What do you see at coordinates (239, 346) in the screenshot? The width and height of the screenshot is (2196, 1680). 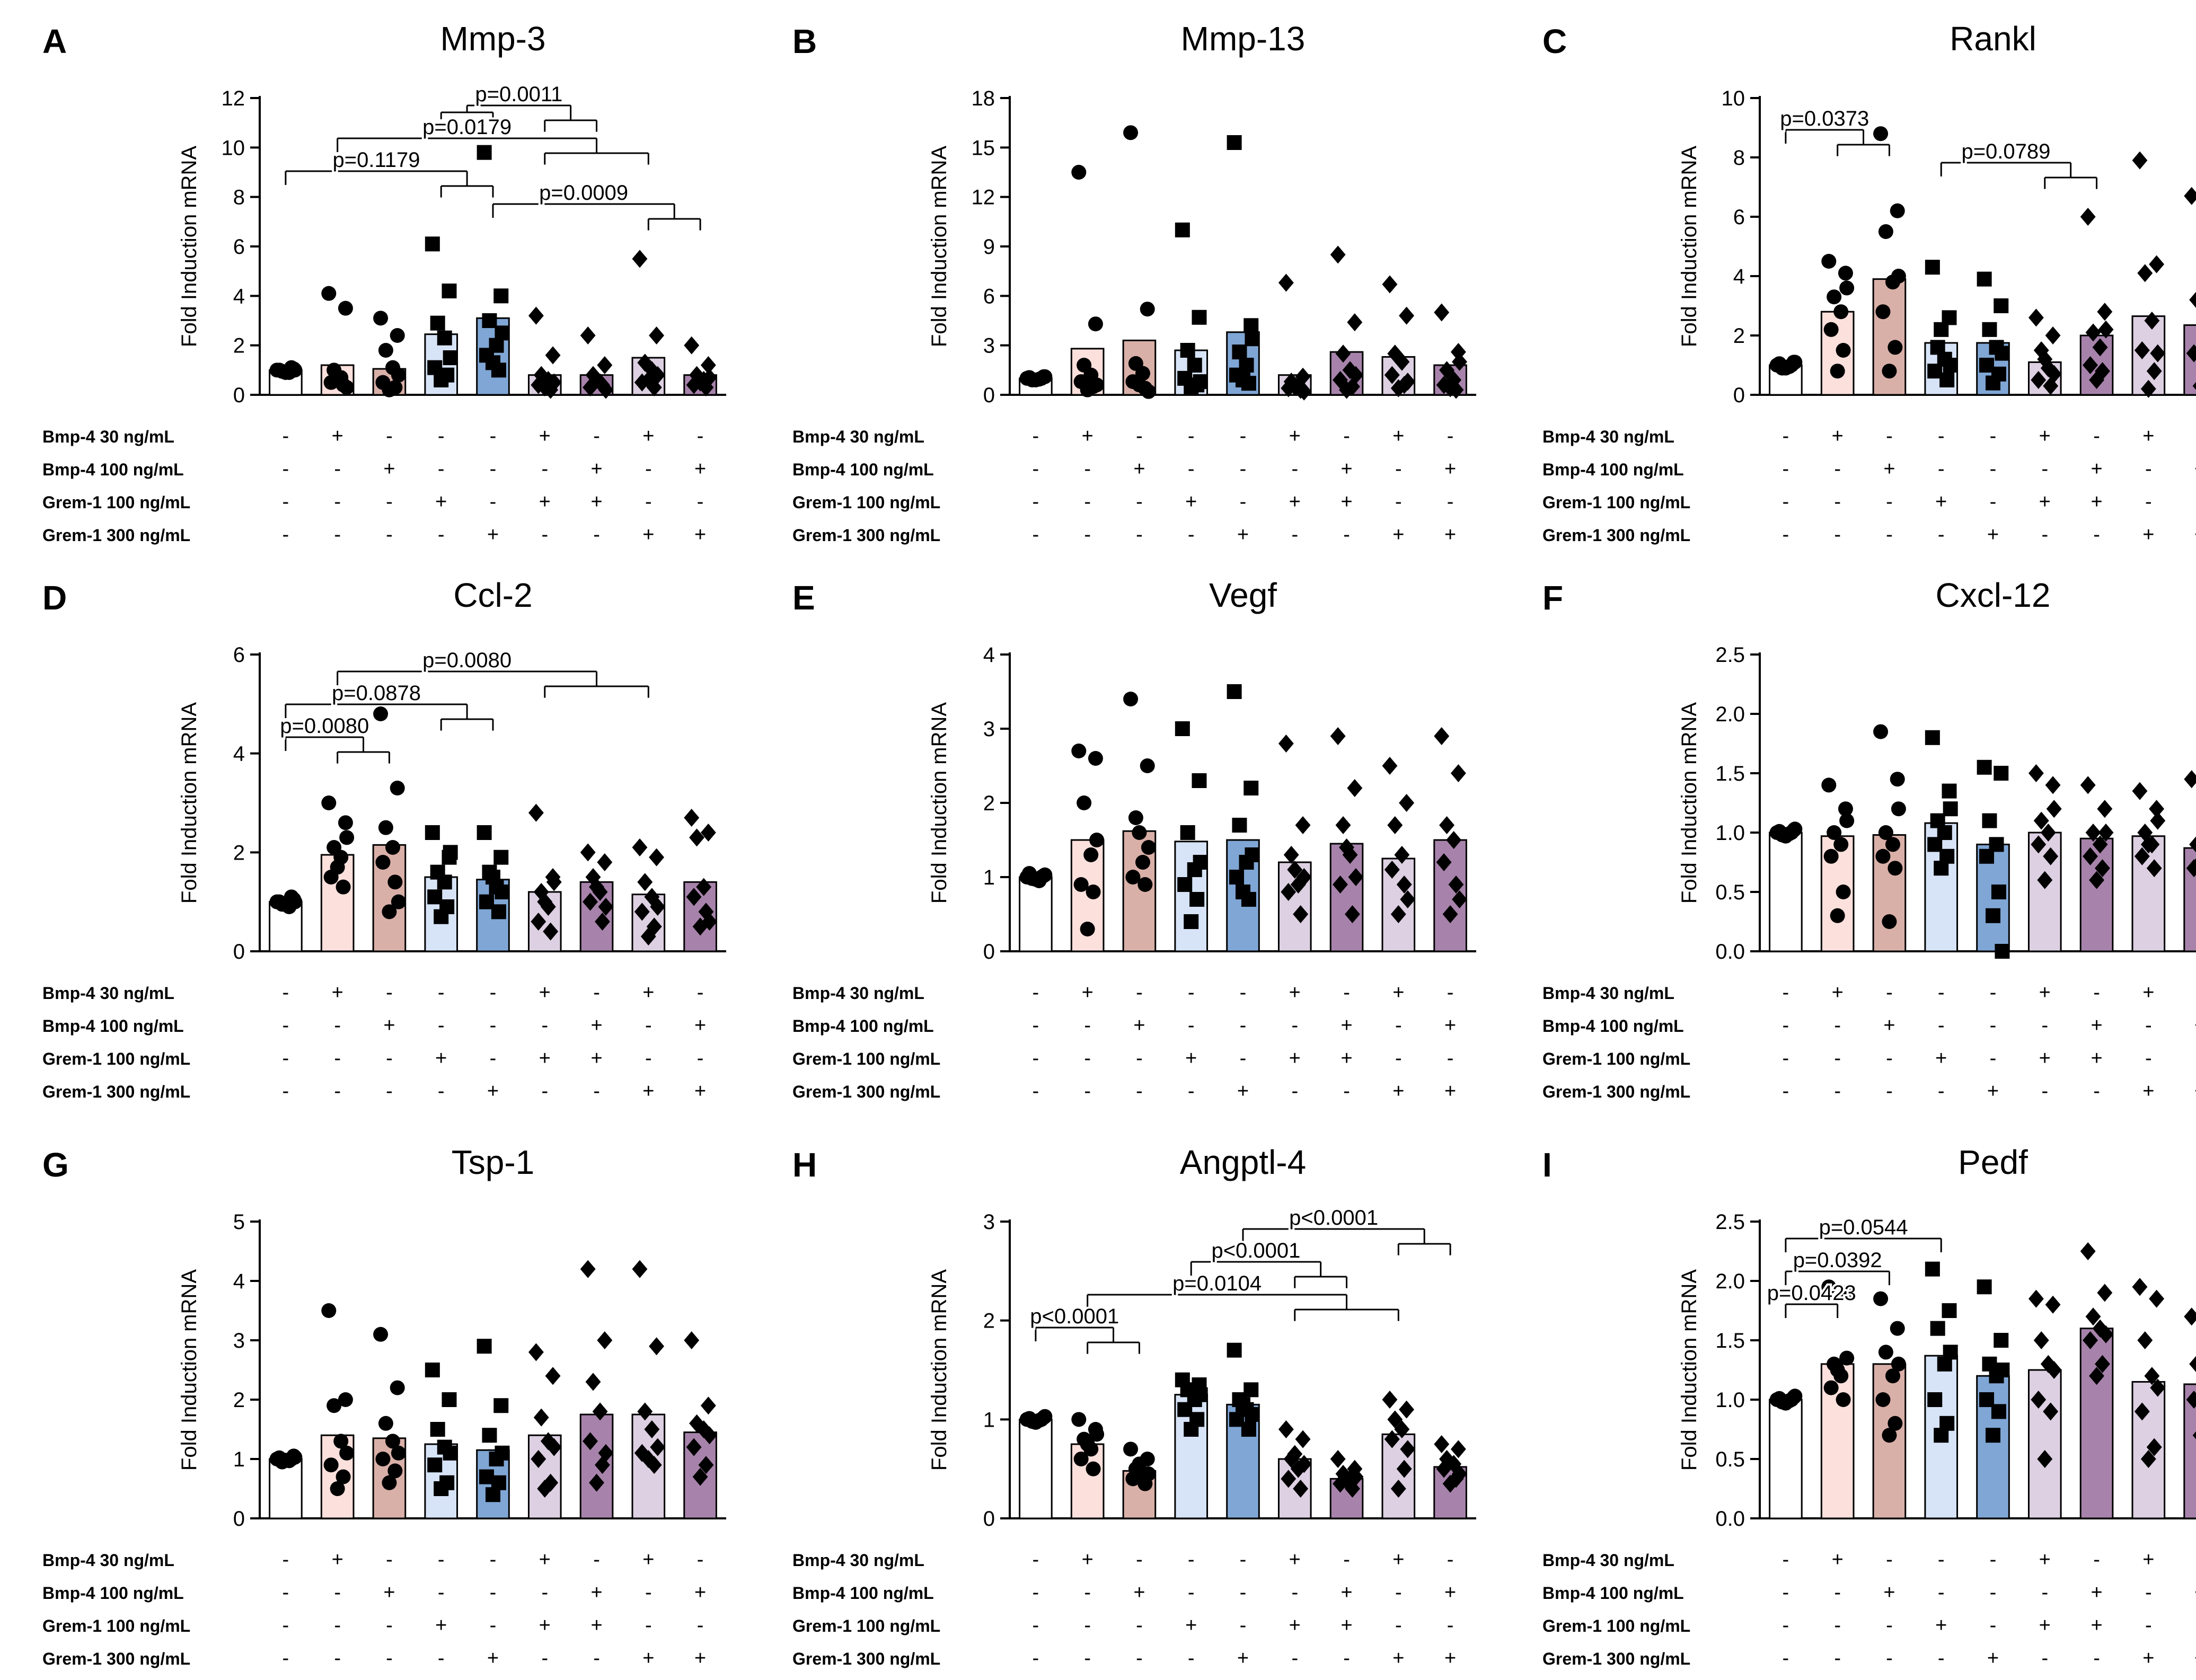 I see `y-tick-label: 2` at bounding box center [239, 346].